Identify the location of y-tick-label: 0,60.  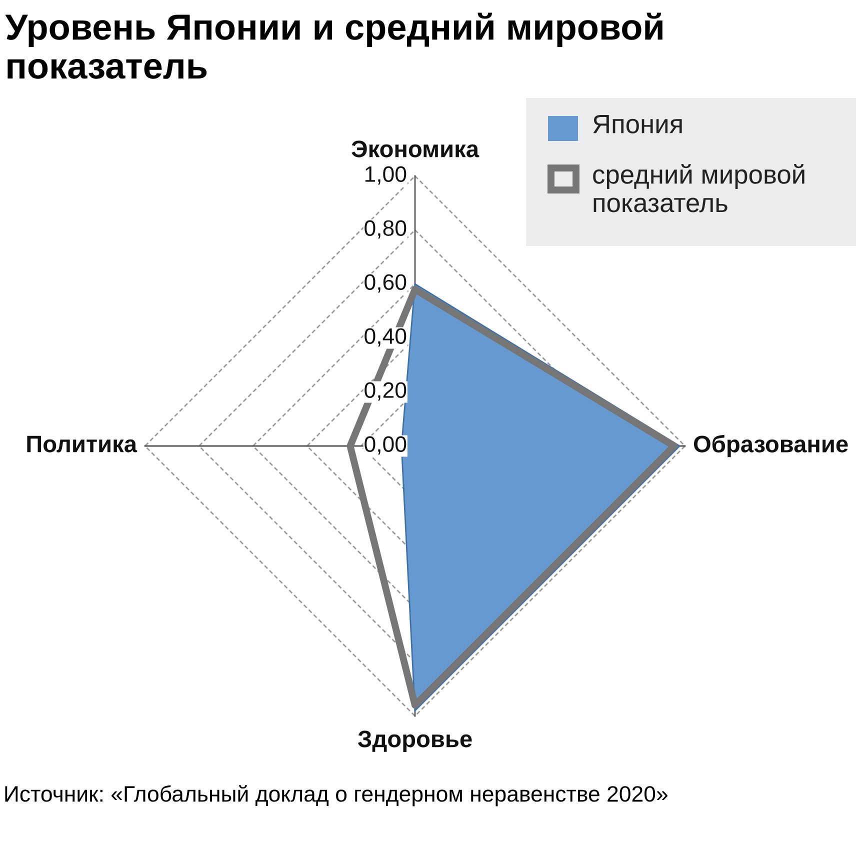
(385, 283).